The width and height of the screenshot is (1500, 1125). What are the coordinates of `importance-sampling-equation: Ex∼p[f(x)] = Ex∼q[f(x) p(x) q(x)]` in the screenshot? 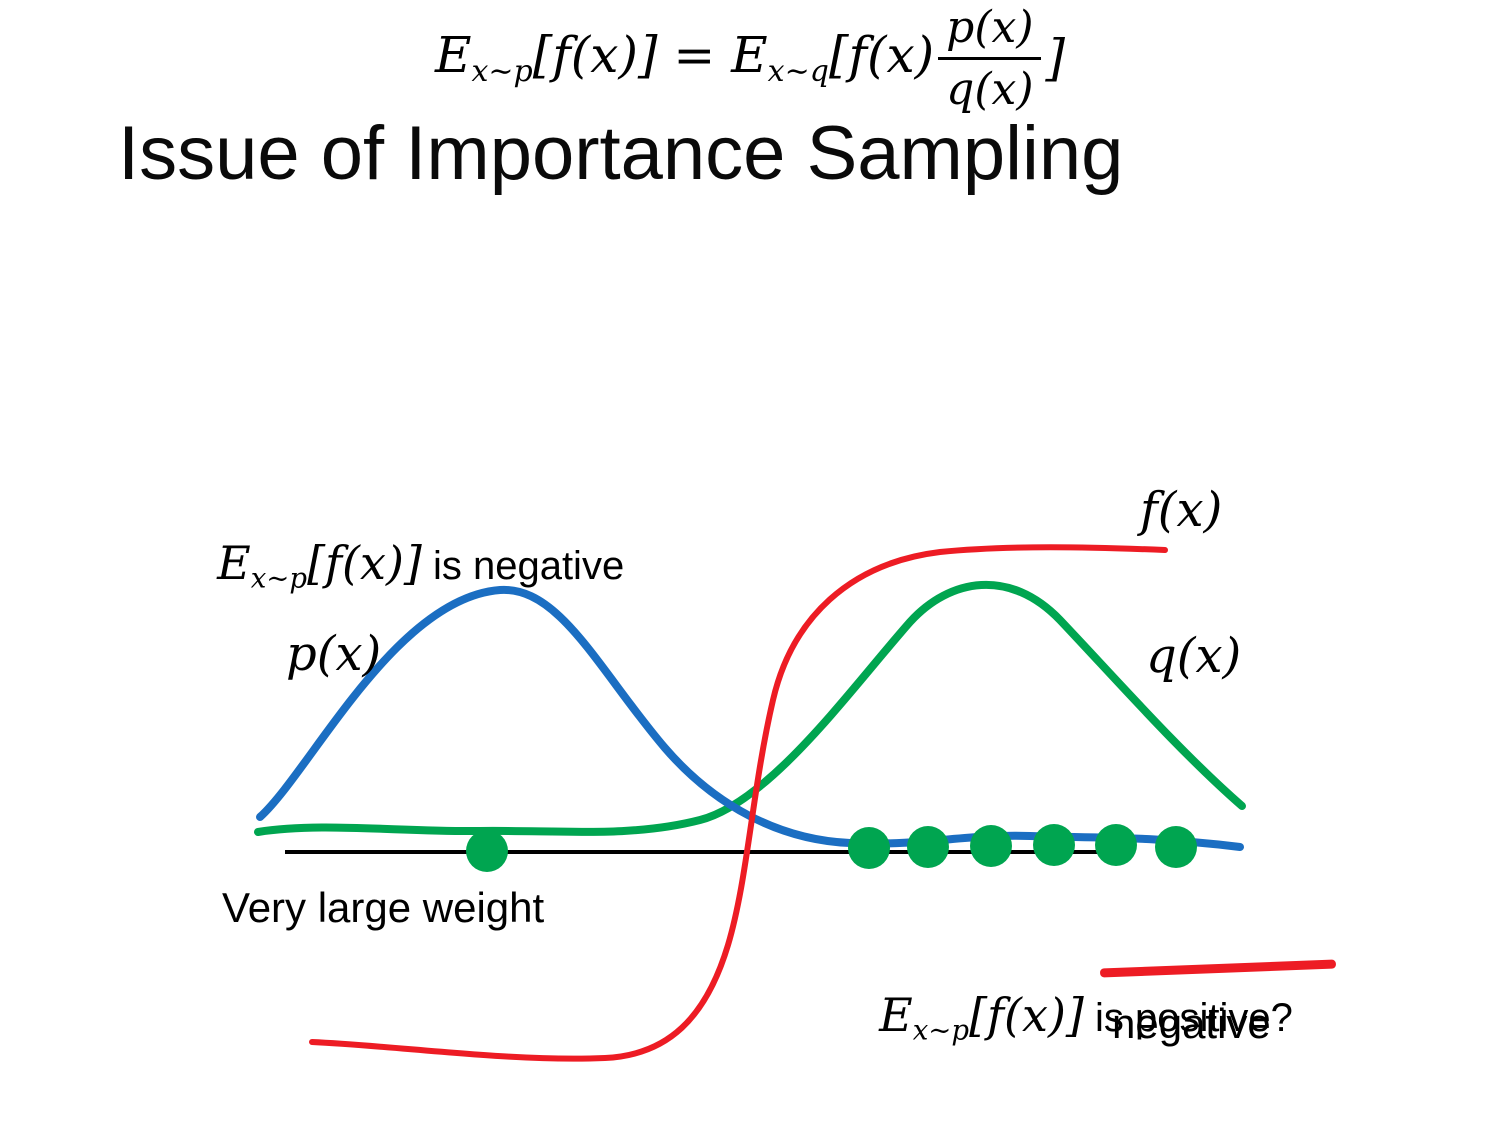 It's located at (750, 57).